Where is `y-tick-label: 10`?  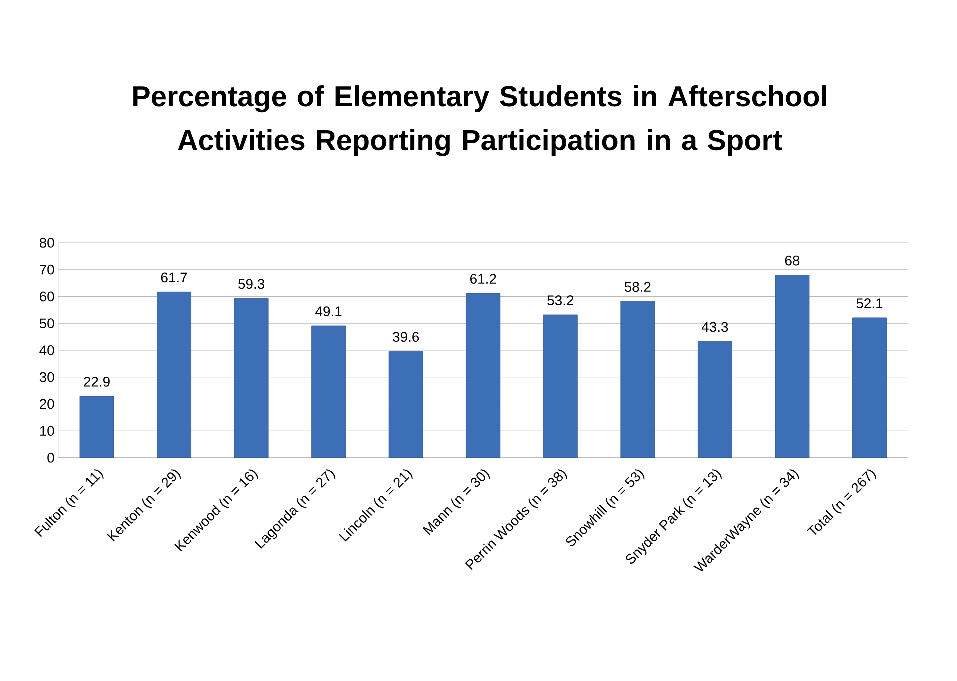
y-tick-label: 10 is located at coordinates (47, 431).